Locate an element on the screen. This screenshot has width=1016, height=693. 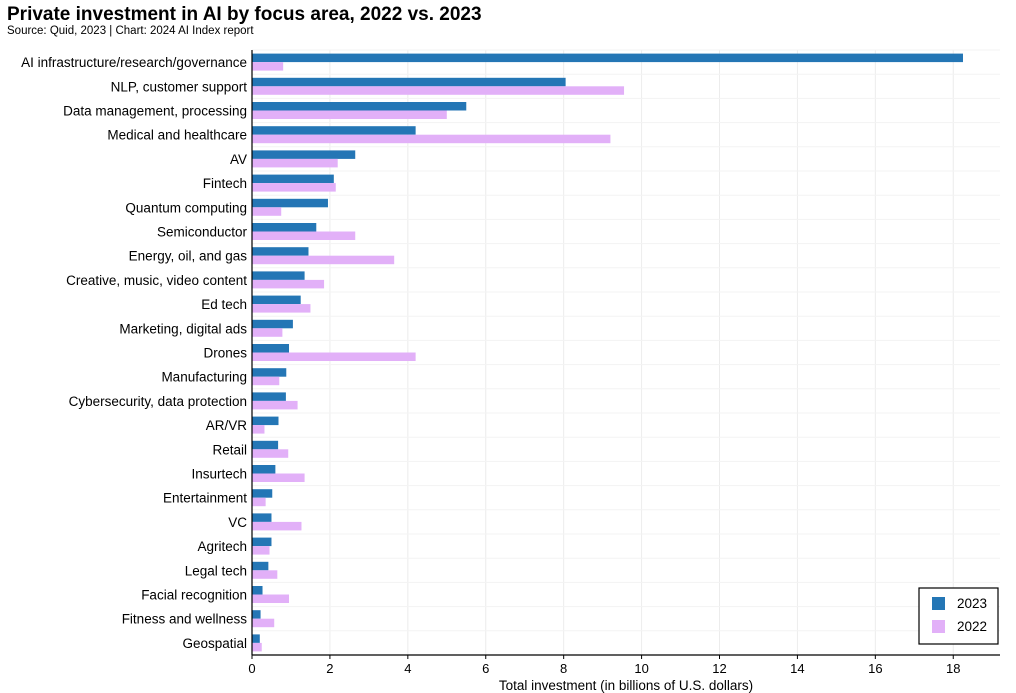
category-label: VC is located at coordinates (237, 522).